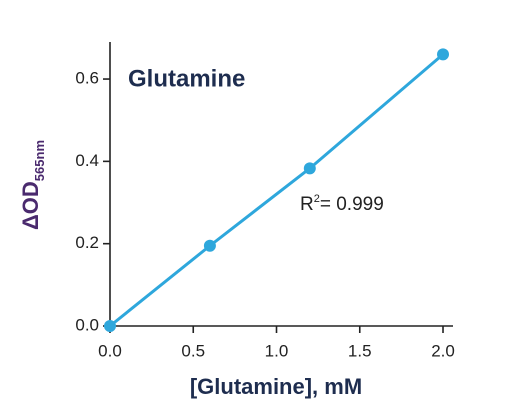 Image resolution: width=511 pixels, height=420 pixels. I want to click on x-axis-label: [Glutamine], mM, so click(276, 386).